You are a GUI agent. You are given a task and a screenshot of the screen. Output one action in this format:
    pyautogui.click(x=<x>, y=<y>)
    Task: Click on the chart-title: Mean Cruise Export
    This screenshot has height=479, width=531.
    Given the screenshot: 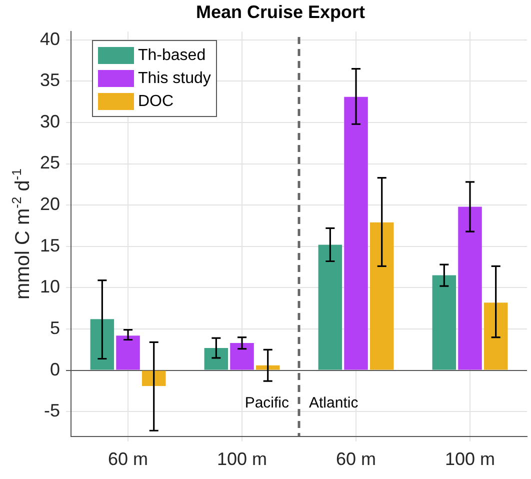 What is the action you would take?
    pyautogui.click(x=281, y=12)
    